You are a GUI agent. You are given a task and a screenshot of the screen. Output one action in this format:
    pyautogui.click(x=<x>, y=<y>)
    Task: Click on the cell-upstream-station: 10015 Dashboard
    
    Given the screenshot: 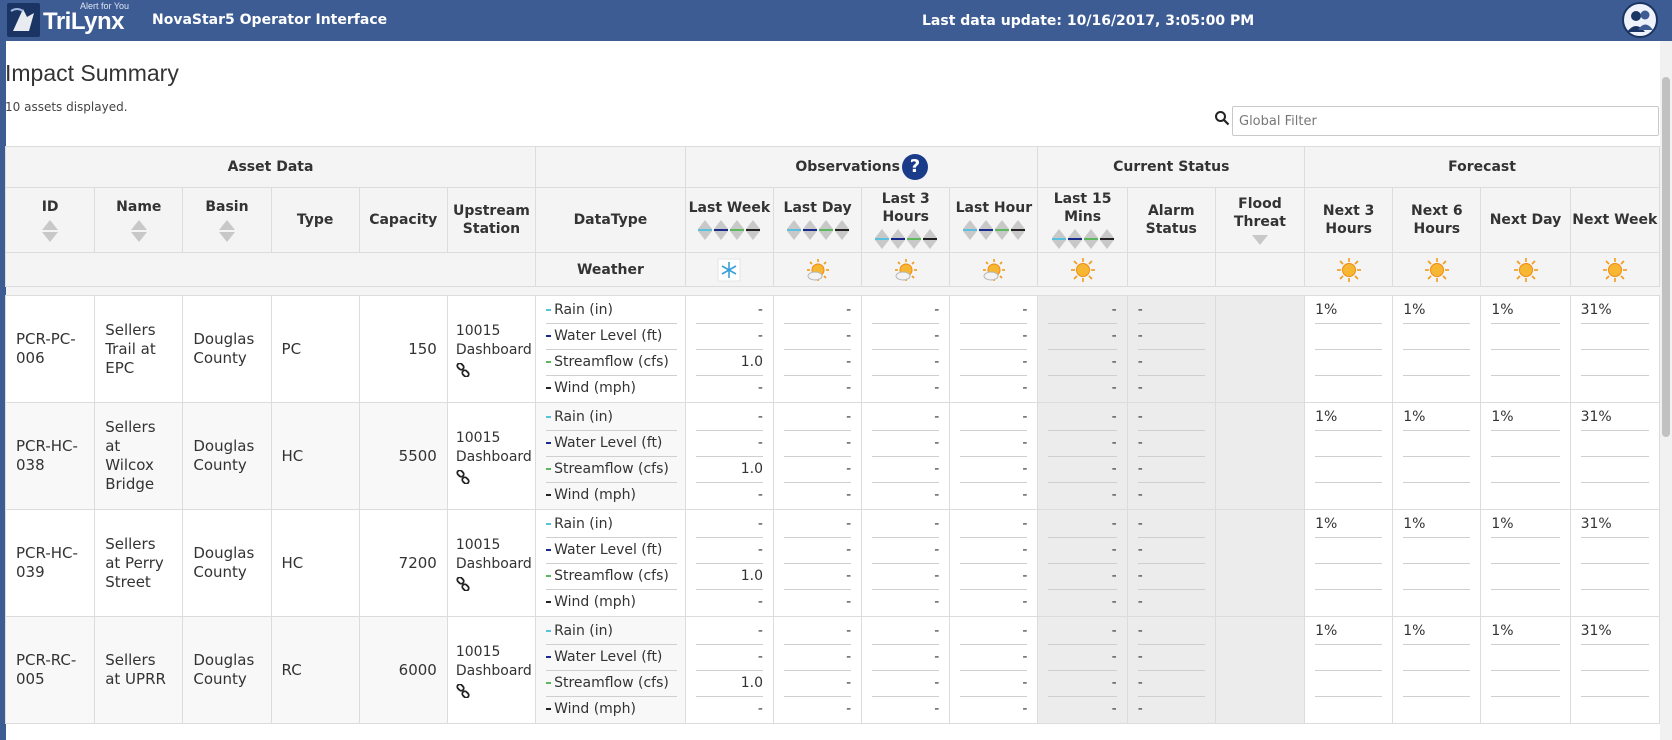 What is the action you would take?
    pyautogui.click(x=491, y=563)
    